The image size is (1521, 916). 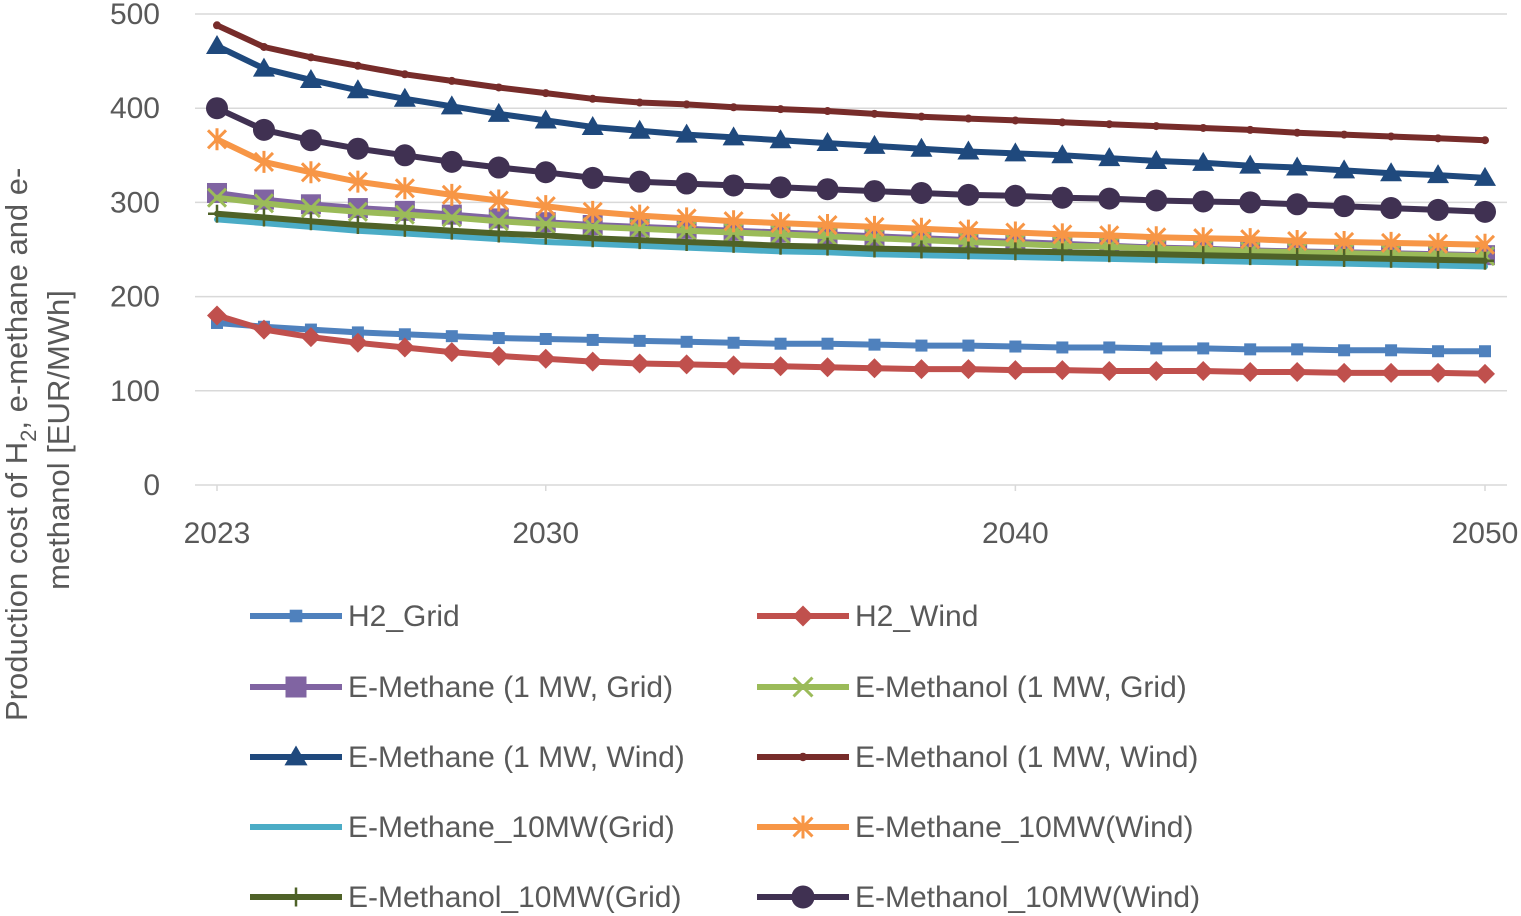 I want to click on data-point-h2-grid-2050, so click(x=1485, y=351).